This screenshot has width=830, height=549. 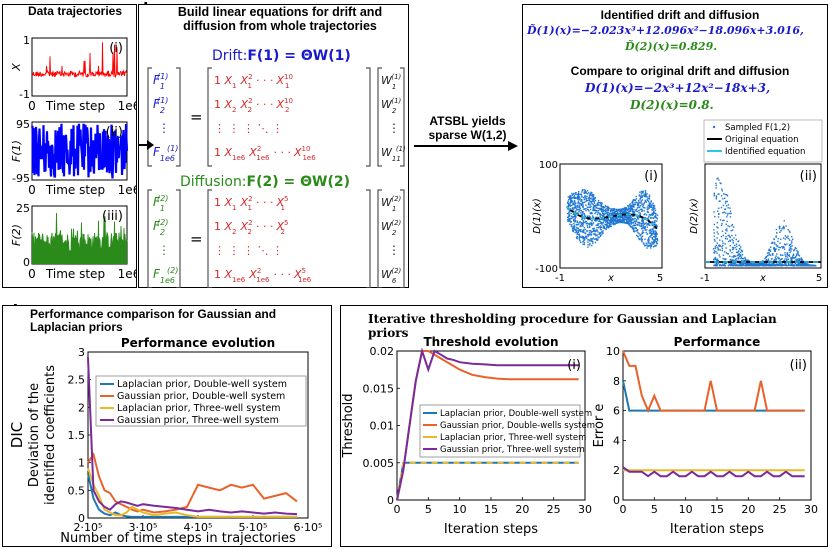 I want to click on lhs-entry: F1(2), so click(x=160, y=203).